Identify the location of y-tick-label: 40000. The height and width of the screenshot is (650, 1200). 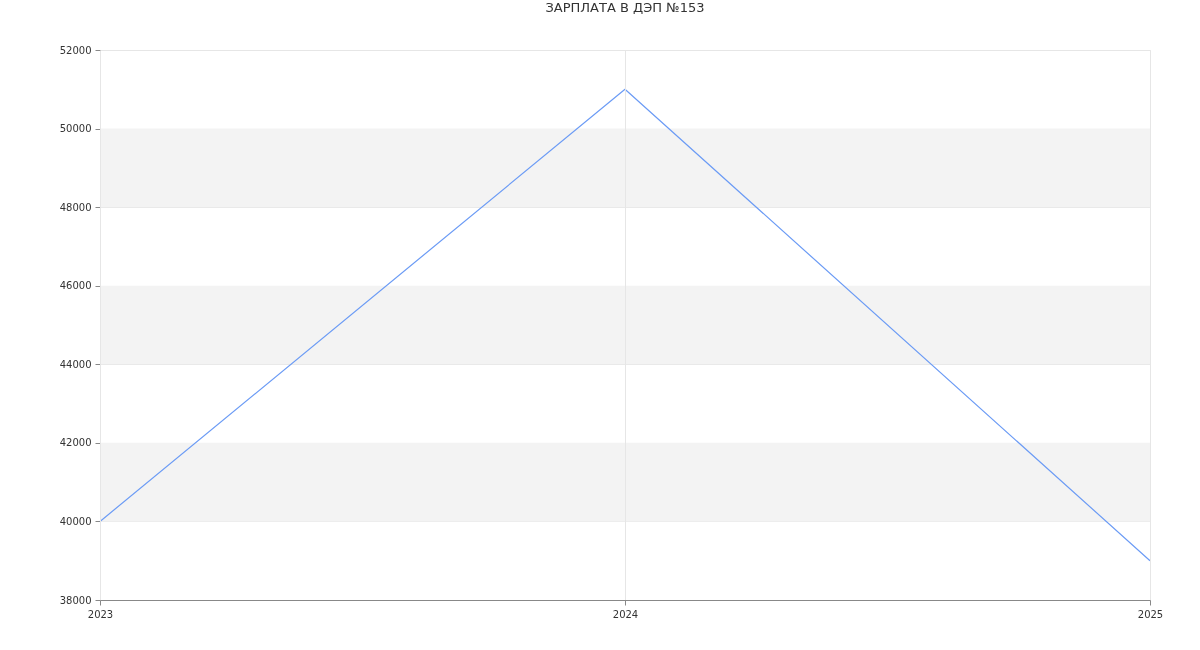
(75, 521).